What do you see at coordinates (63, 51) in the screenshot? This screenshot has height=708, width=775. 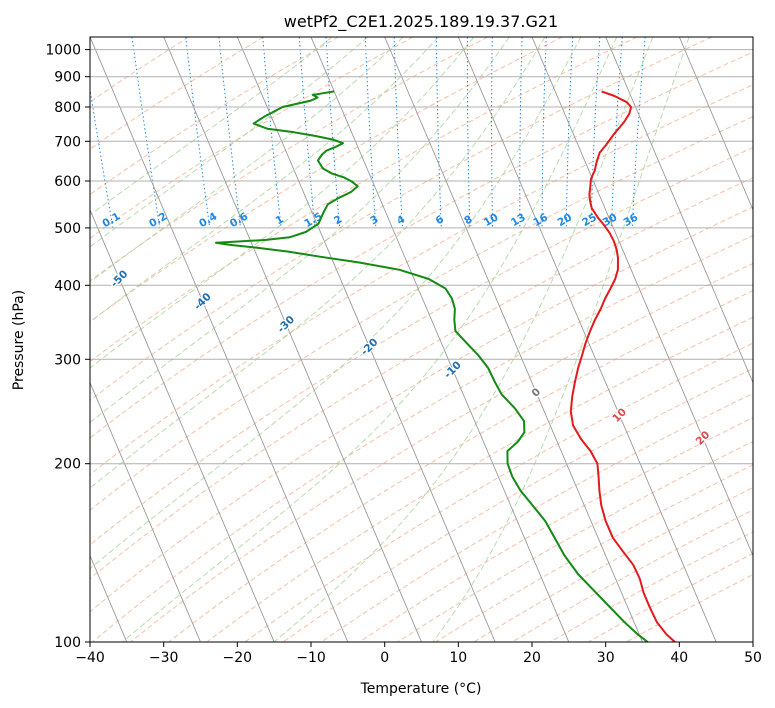 I see `y-tick-label: 1000` at bounding box center [63, 51].